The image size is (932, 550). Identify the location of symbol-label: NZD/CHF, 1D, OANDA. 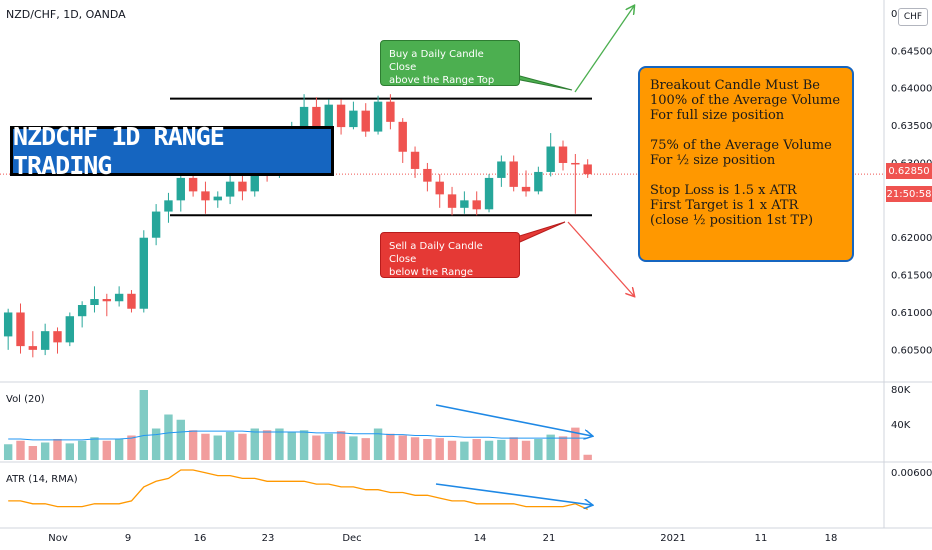
(66, 14).